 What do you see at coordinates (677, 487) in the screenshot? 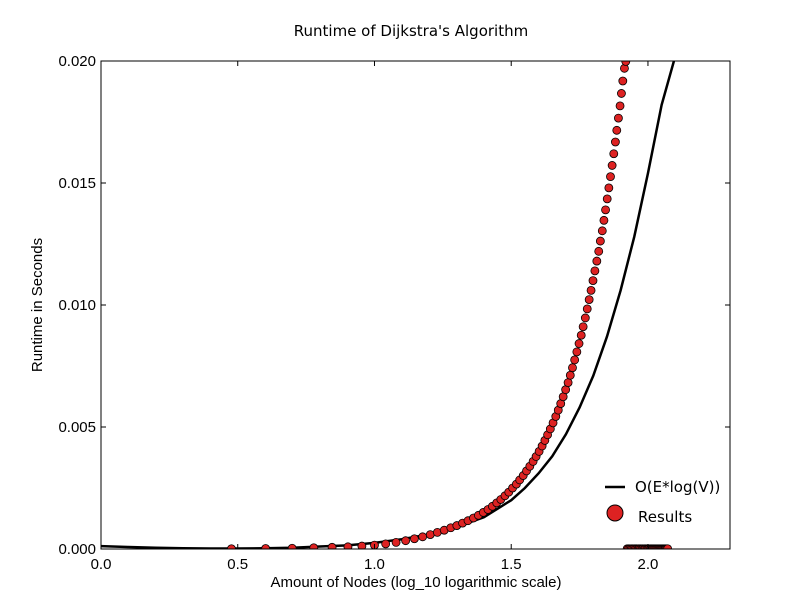
I see `legend-line-label: O(E*log(V))` at bounding box center [677, 487].